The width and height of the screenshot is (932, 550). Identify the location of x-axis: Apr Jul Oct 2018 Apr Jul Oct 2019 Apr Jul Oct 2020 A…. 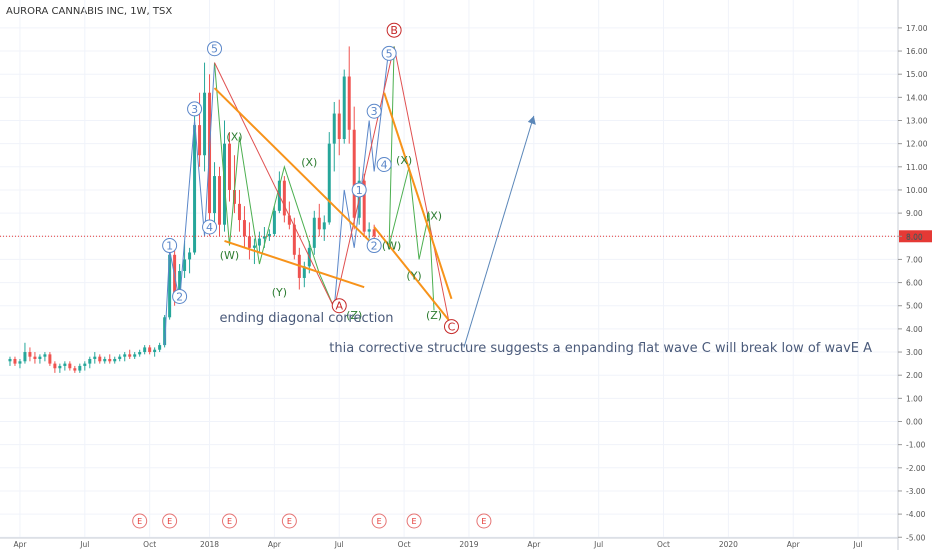
(449, 543).